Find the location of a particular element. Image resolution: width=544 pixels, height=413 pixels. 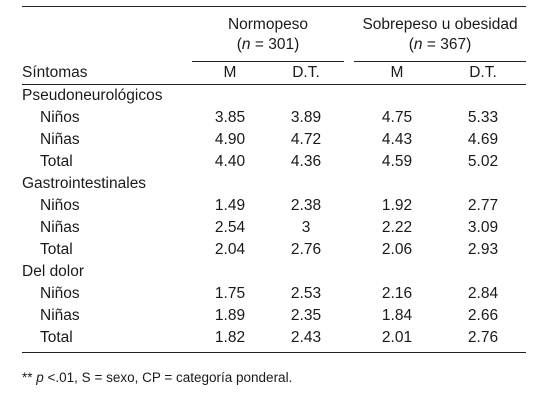

cell-dt1: 3 is located at coordinates (306, 227).